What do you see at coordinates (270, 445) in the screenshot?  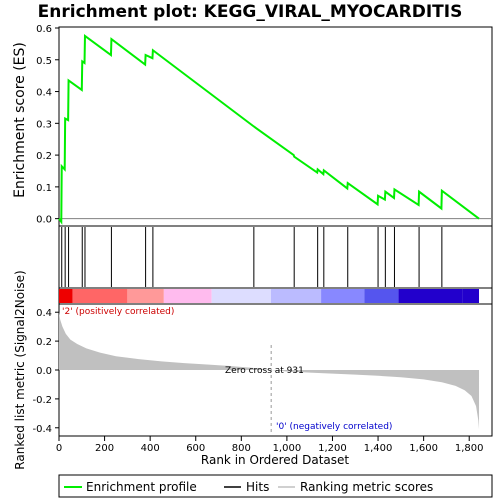 I see `x-axis: 0 200 400 600 800 1,000 1,200 1,400 1,600 1,800` at bounding box center [270, 445].